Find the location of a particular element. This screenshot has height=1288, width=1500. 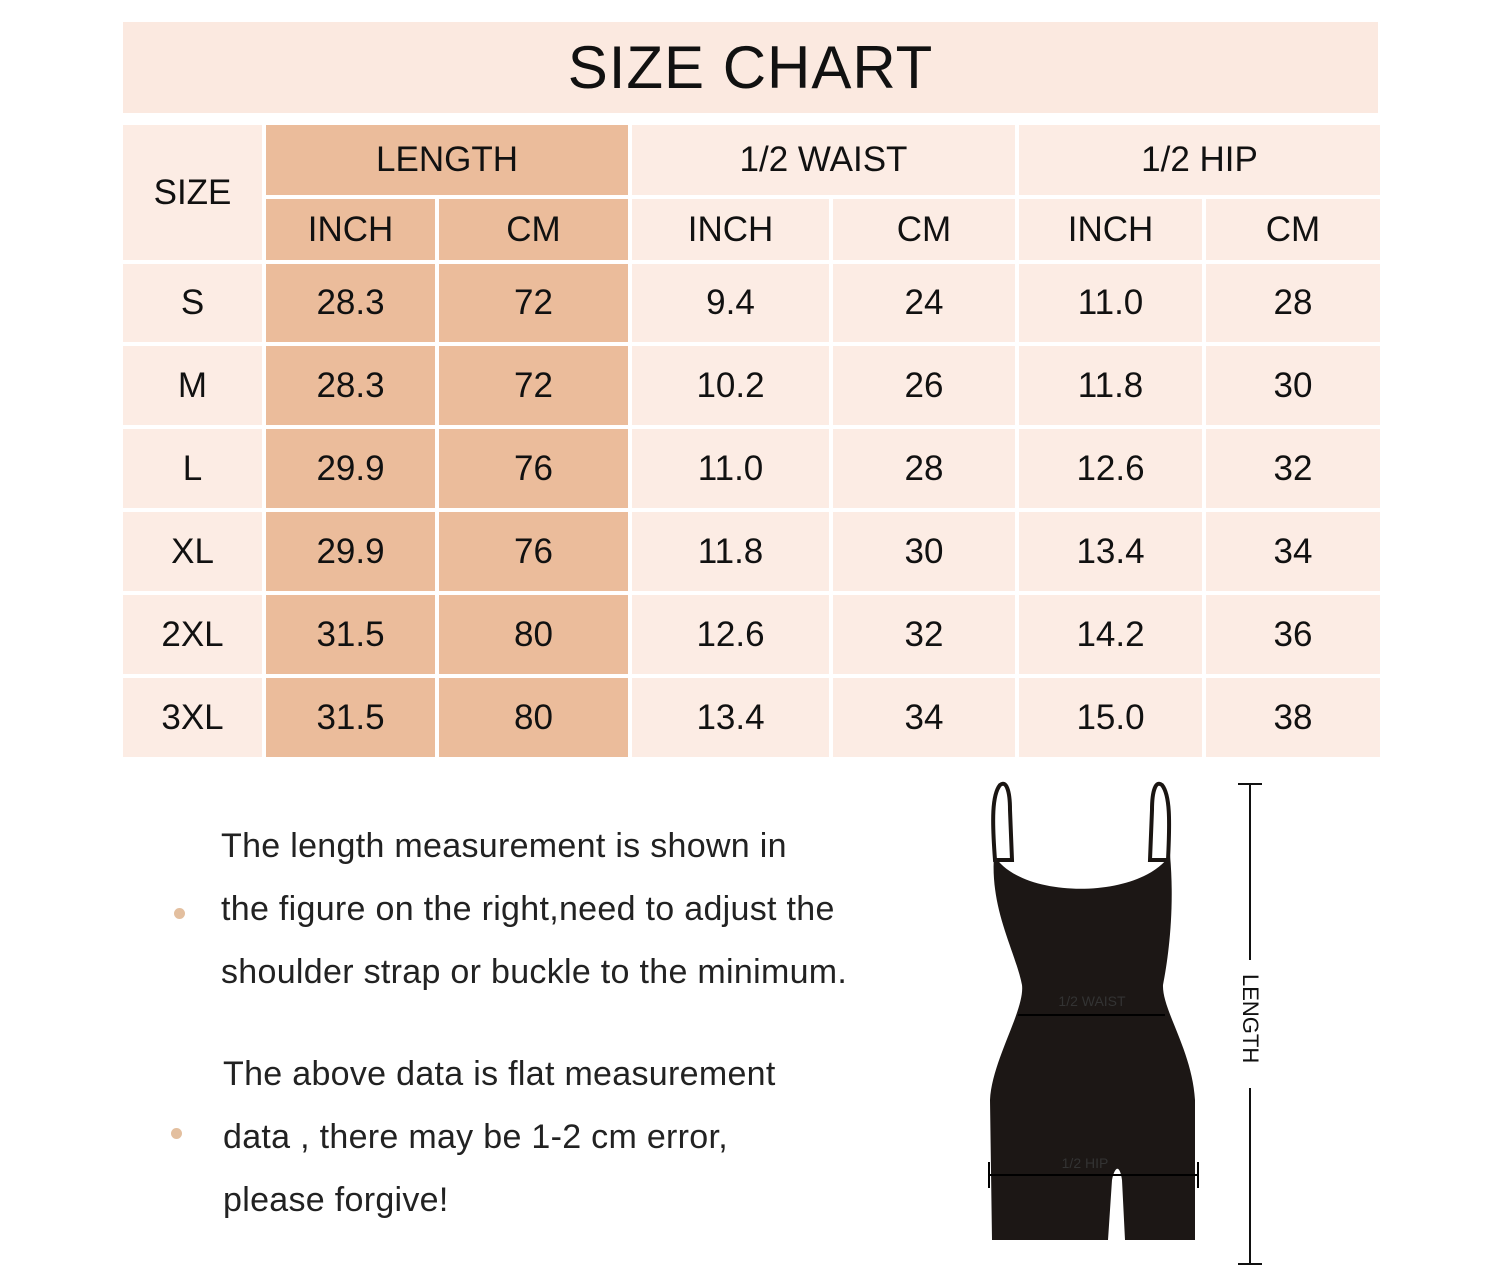

size-label: L is located at coordinates (192, 468).